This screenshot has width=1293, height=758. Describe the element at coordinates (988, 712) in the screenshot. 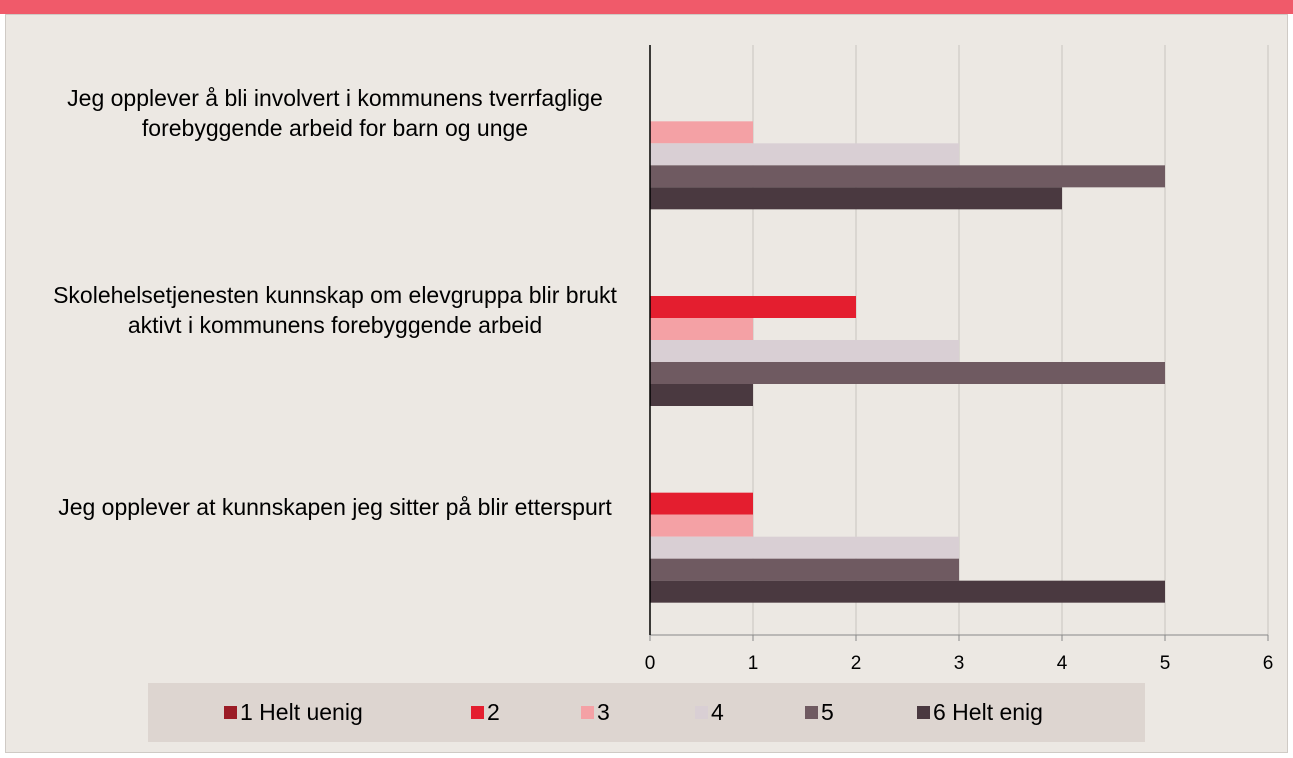

I see `legend-label: 6 Helt enig` at that location.